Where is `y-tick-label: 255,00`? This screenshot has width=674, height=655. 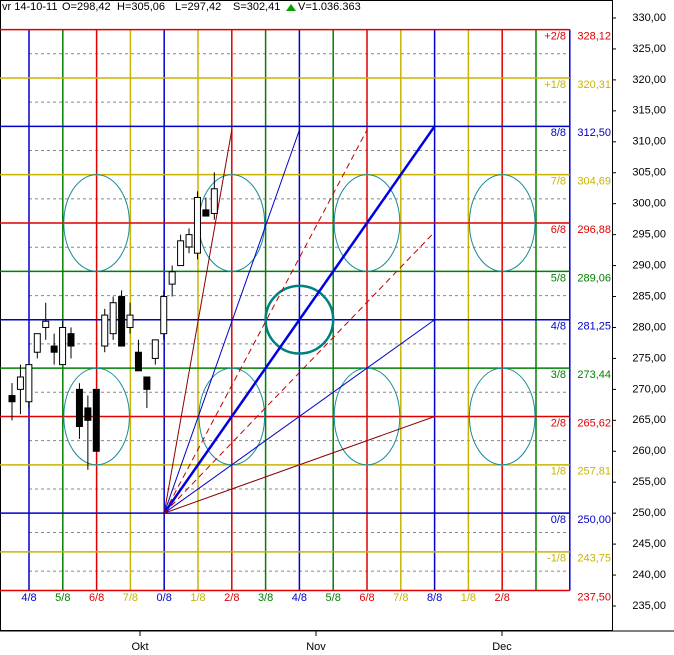
y-tick-label: 255,00 is located at coordinates (649, 482).